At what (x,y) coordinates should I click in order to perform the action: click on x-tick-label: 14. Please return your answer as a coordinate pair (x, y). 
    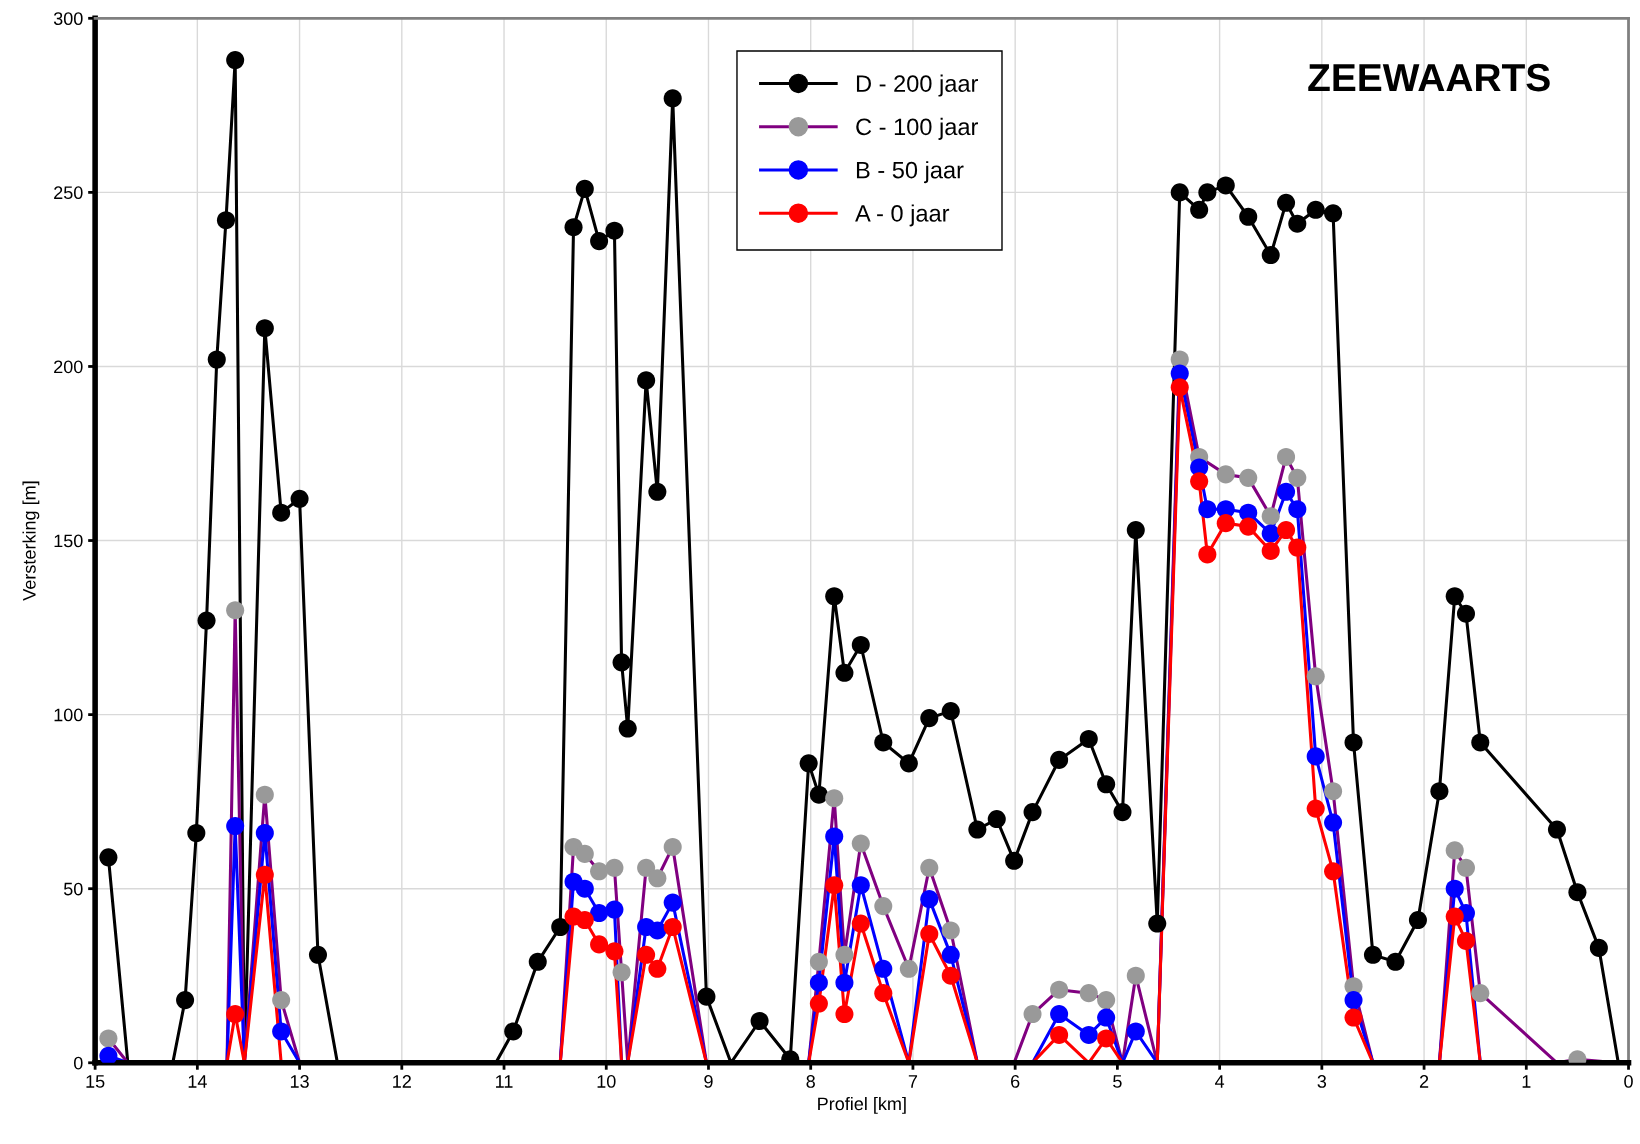
    Looking at the image, I should click on (197, 1081).